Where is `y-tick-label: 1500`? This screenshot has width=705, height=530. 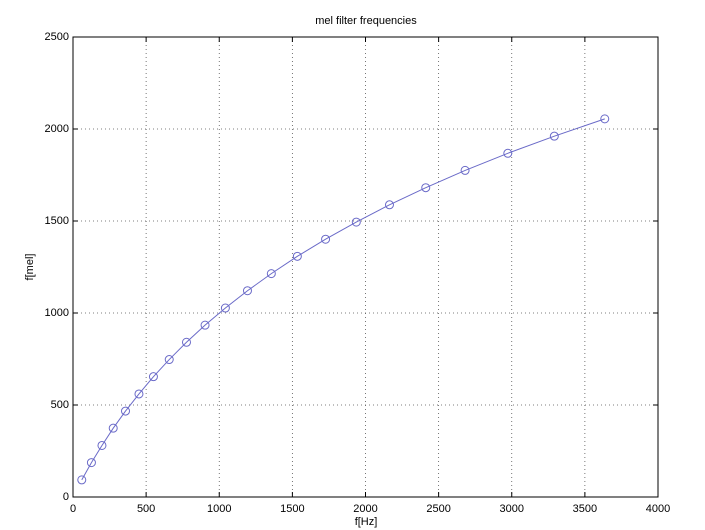
y-tick-label: 1500 is located at coordinates (57, 221).